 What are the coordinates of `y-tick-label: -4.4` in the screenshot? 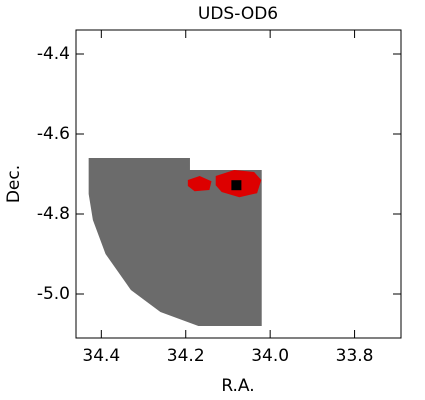 It's located at (53, 54).